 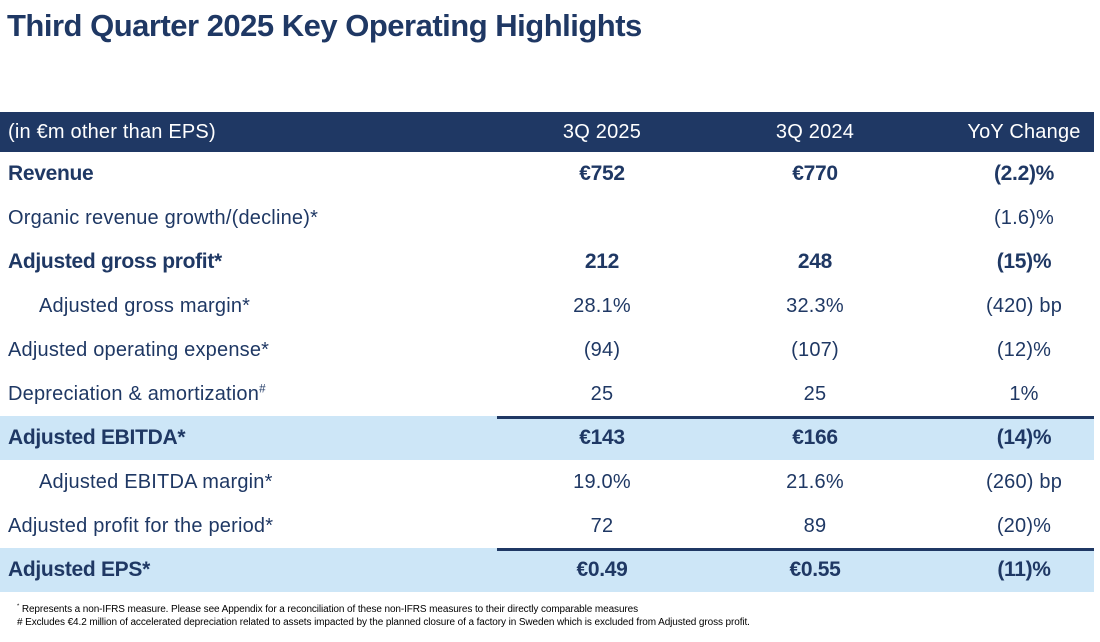 I want to click on value-yoy-change: (420) bp, so click(x=1024, y=305).